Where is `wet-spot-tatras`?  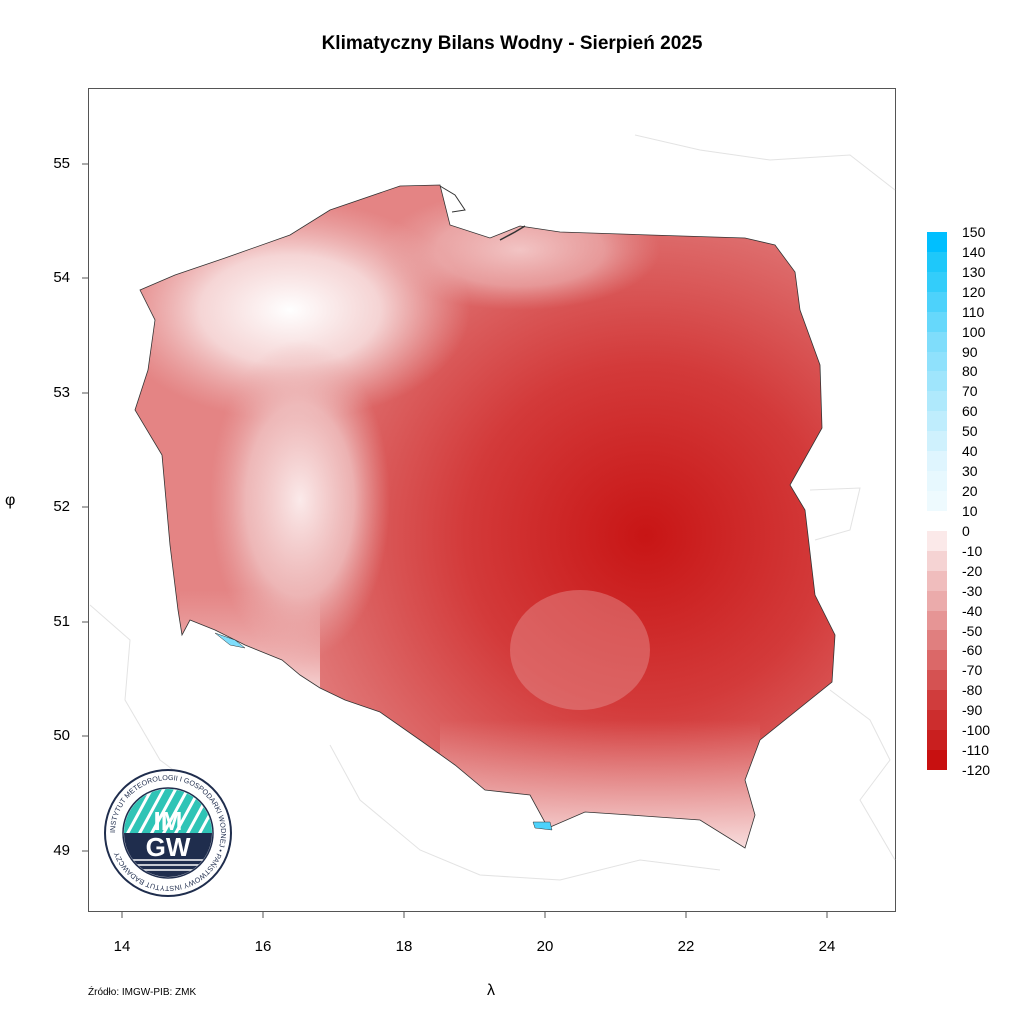 wet-spot-tatras is located at coordinates (542, 826).